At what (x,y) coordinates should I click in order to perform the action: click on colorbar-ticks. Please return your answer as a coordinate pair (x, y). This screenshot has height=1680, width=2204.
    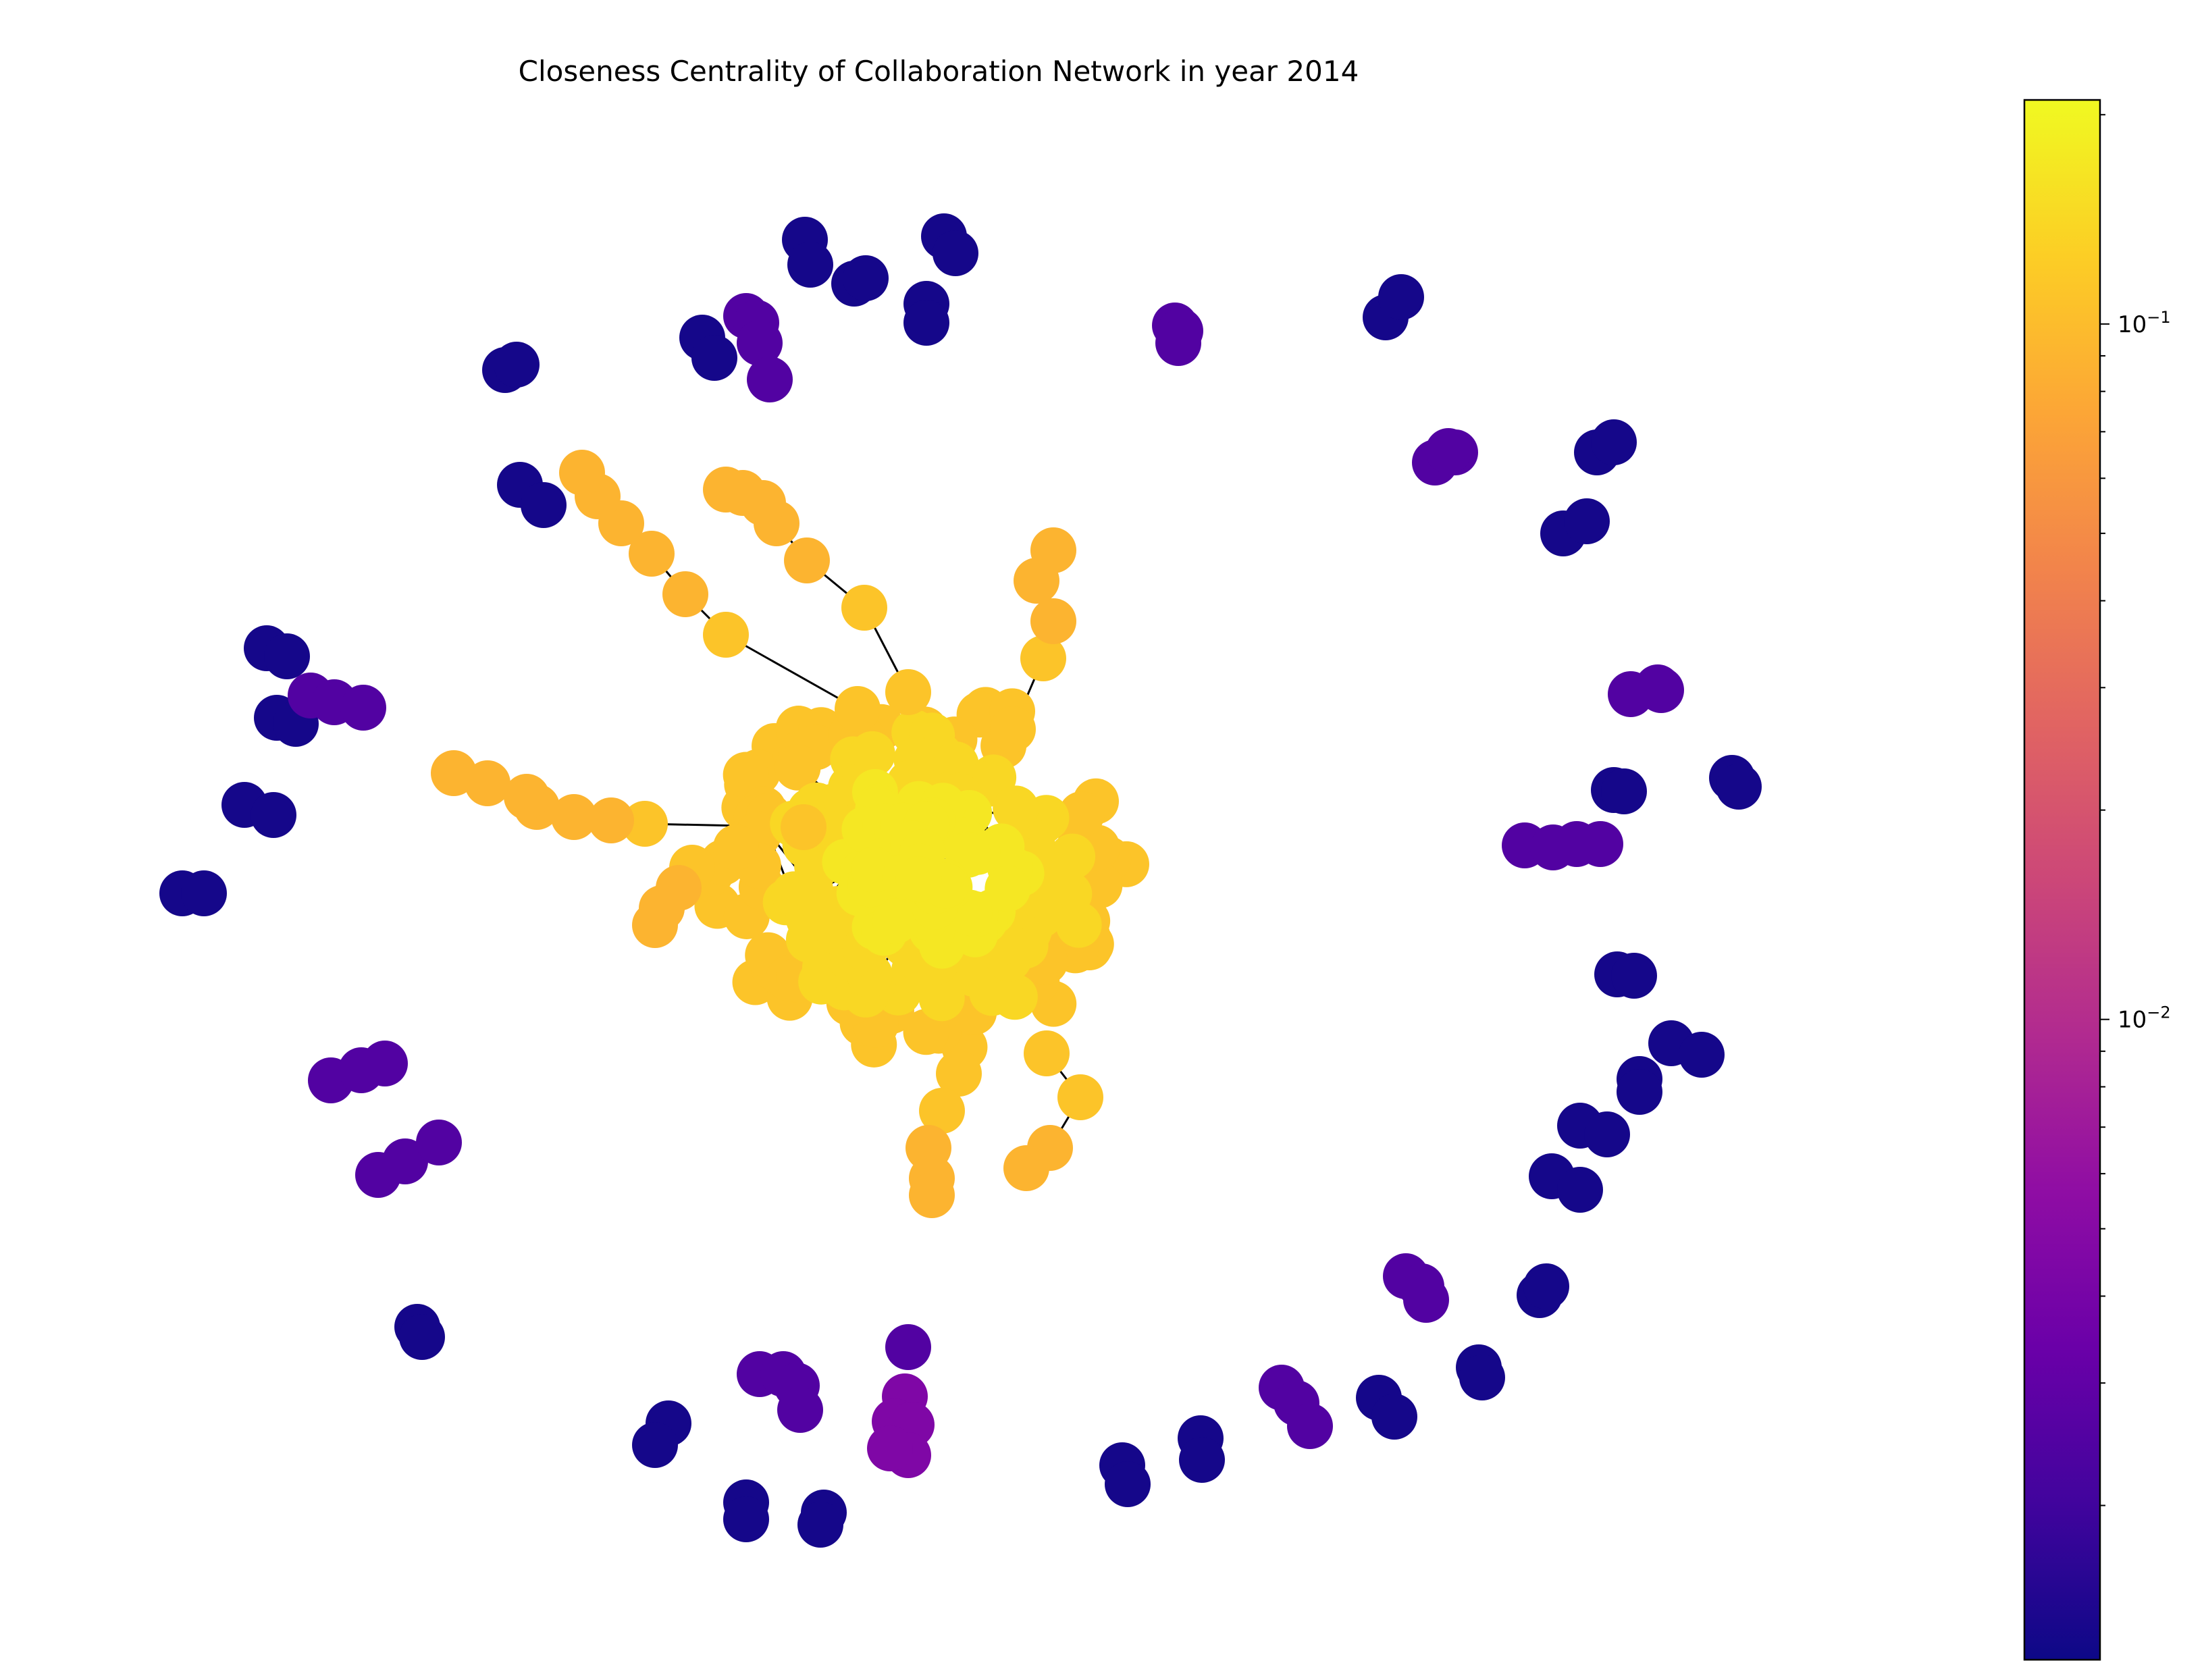
    Looking at the image, I should click on (2104, 809).